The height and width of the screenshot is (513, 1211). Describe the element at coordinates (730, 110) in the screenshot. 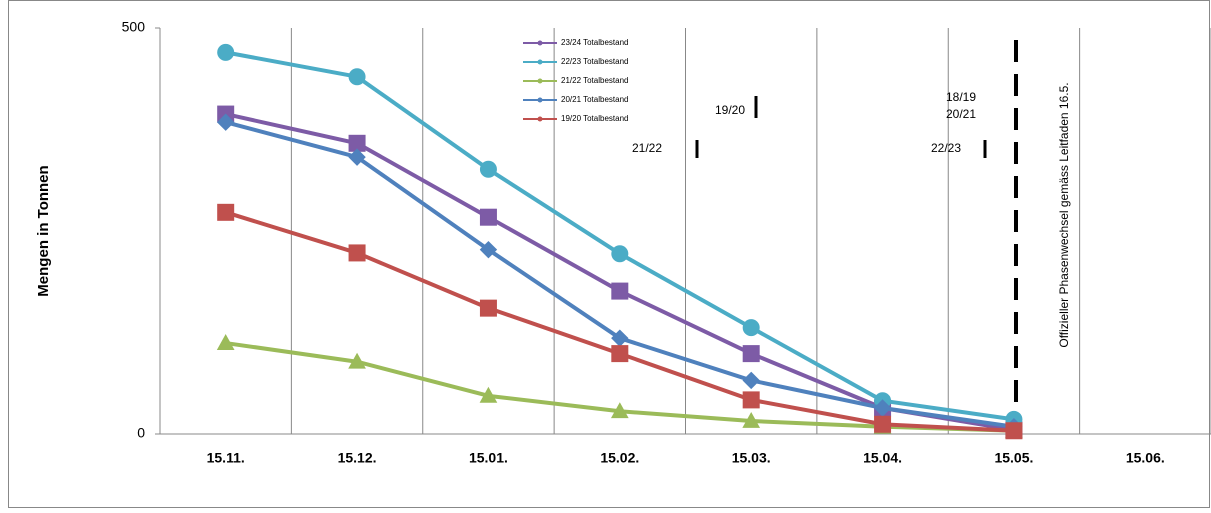

I see `annotation: 19/20` at that location.